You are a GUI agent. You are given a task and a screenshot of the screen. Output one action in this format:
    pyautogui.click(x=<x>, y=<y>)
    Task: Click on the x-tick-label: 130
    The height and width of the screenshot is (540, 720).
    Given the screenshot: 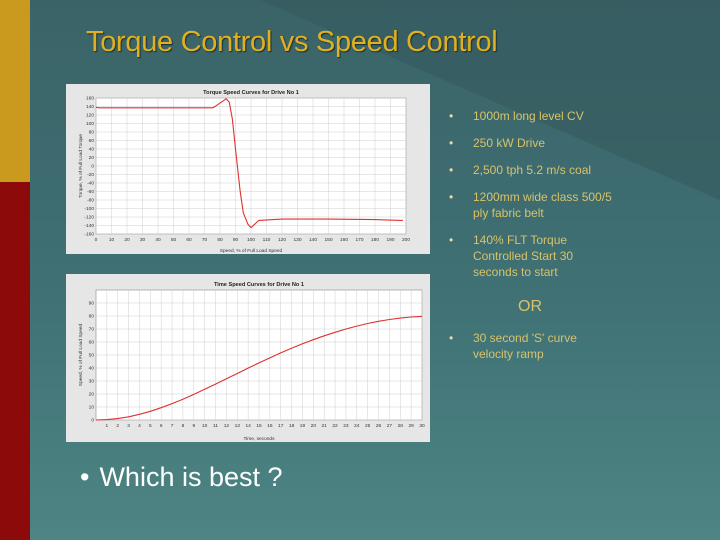 What is the action you would take?
    pyautogui.click(x=297, y=240)
    